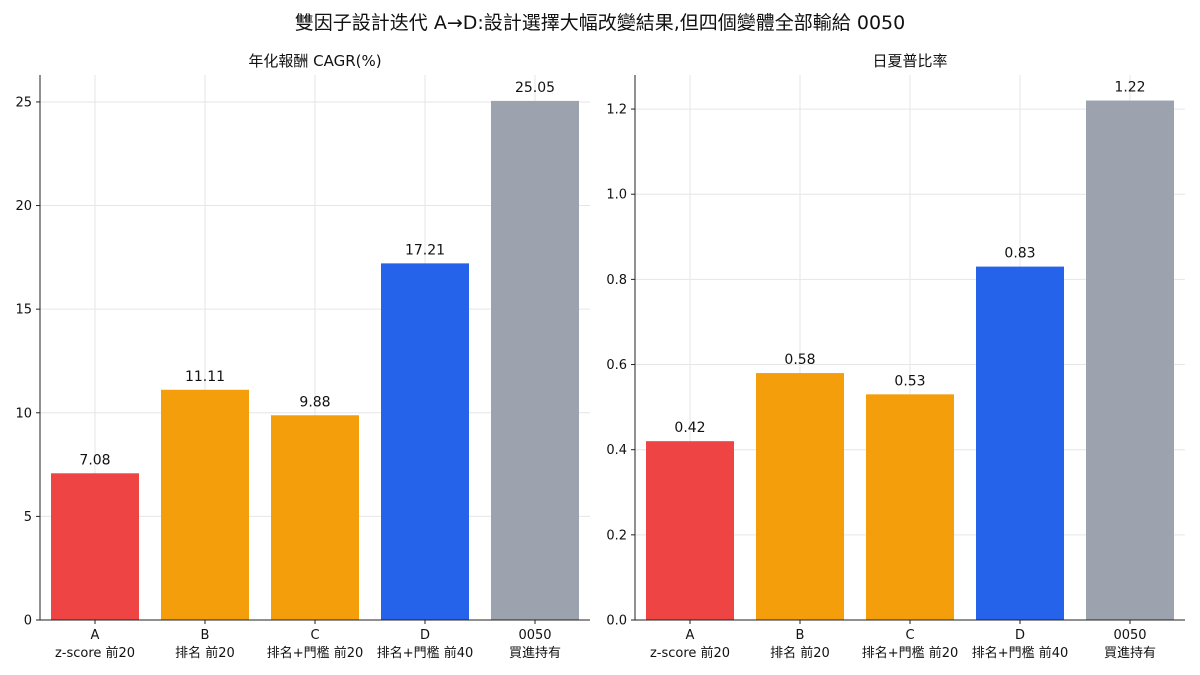  Describe the element at coordinates (425, 250) in the screenshot. I see `data-label: 17.21` at that location.